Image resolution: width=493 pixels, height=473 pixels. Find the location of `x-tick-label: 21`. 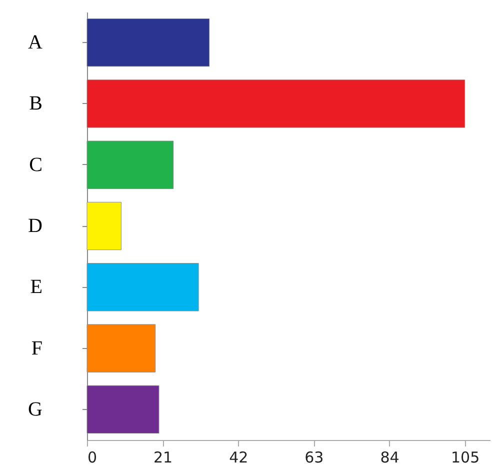

x-tick-label: 21 is located at coordinates (163, 457).